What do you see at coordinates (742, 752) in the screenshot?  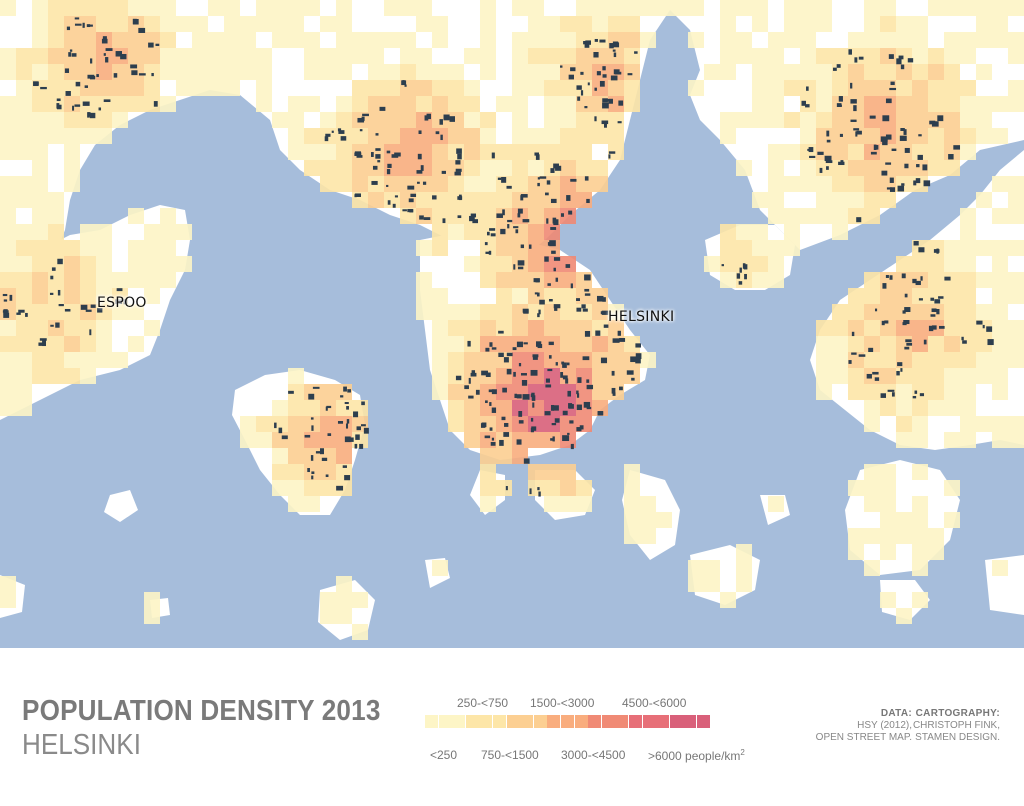 I see `legend-unit-superscript: 2` at bounding box center [742, 752].